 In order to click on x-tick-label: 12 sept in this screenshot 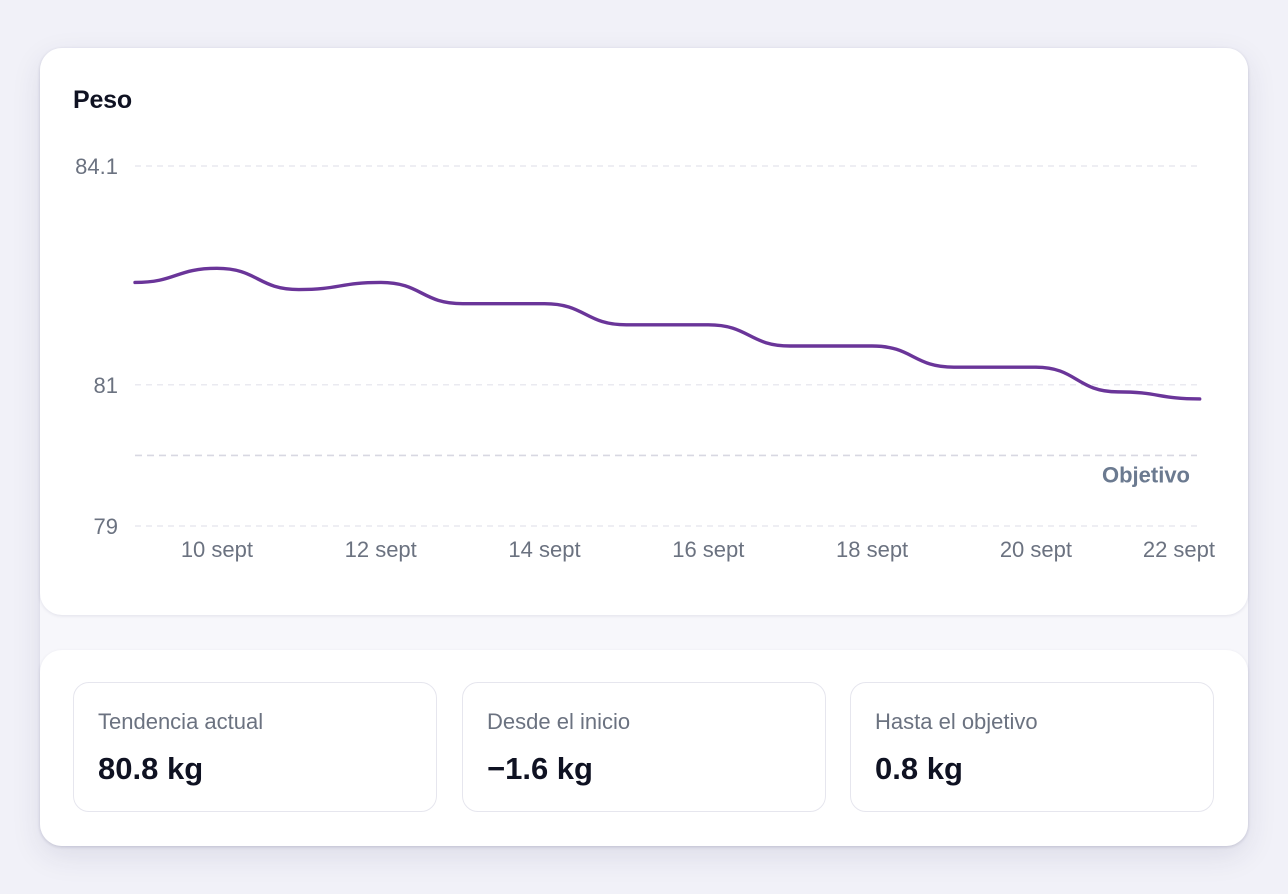, I will do `click(381, 549)`.